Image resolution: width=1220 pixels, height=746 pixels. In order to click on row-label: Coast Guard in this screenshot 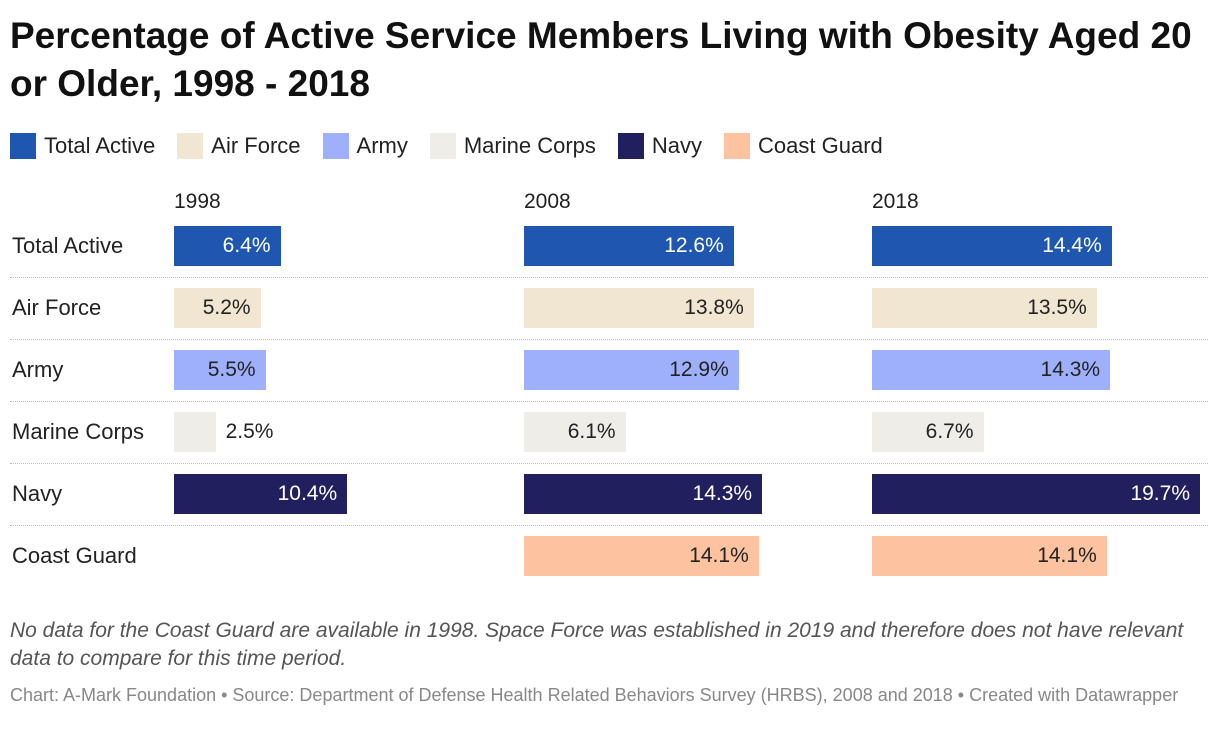, I will do `click(74, 555)`.